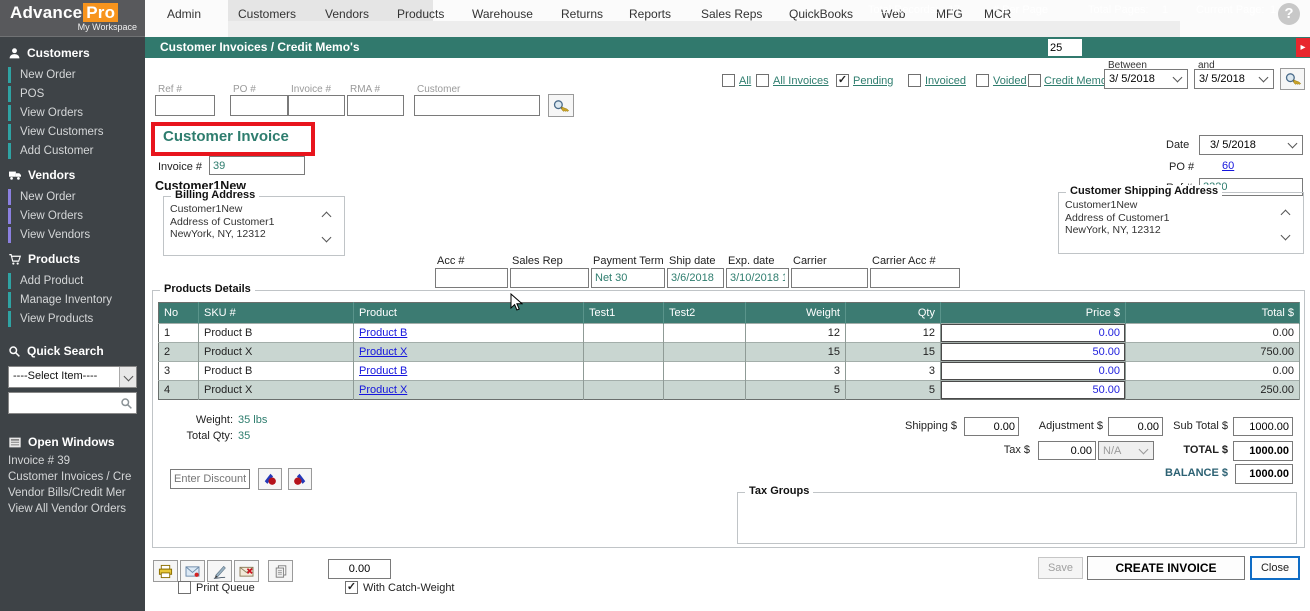  I want to click on search-po-input, so click(259, 105).